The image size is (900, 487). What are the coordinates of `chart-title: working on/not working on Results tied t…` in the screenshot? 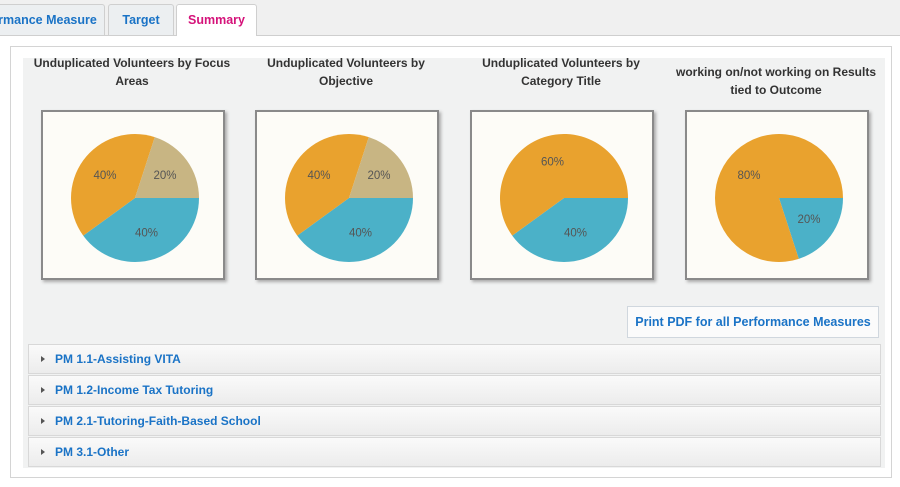 It's located at (776, 81).